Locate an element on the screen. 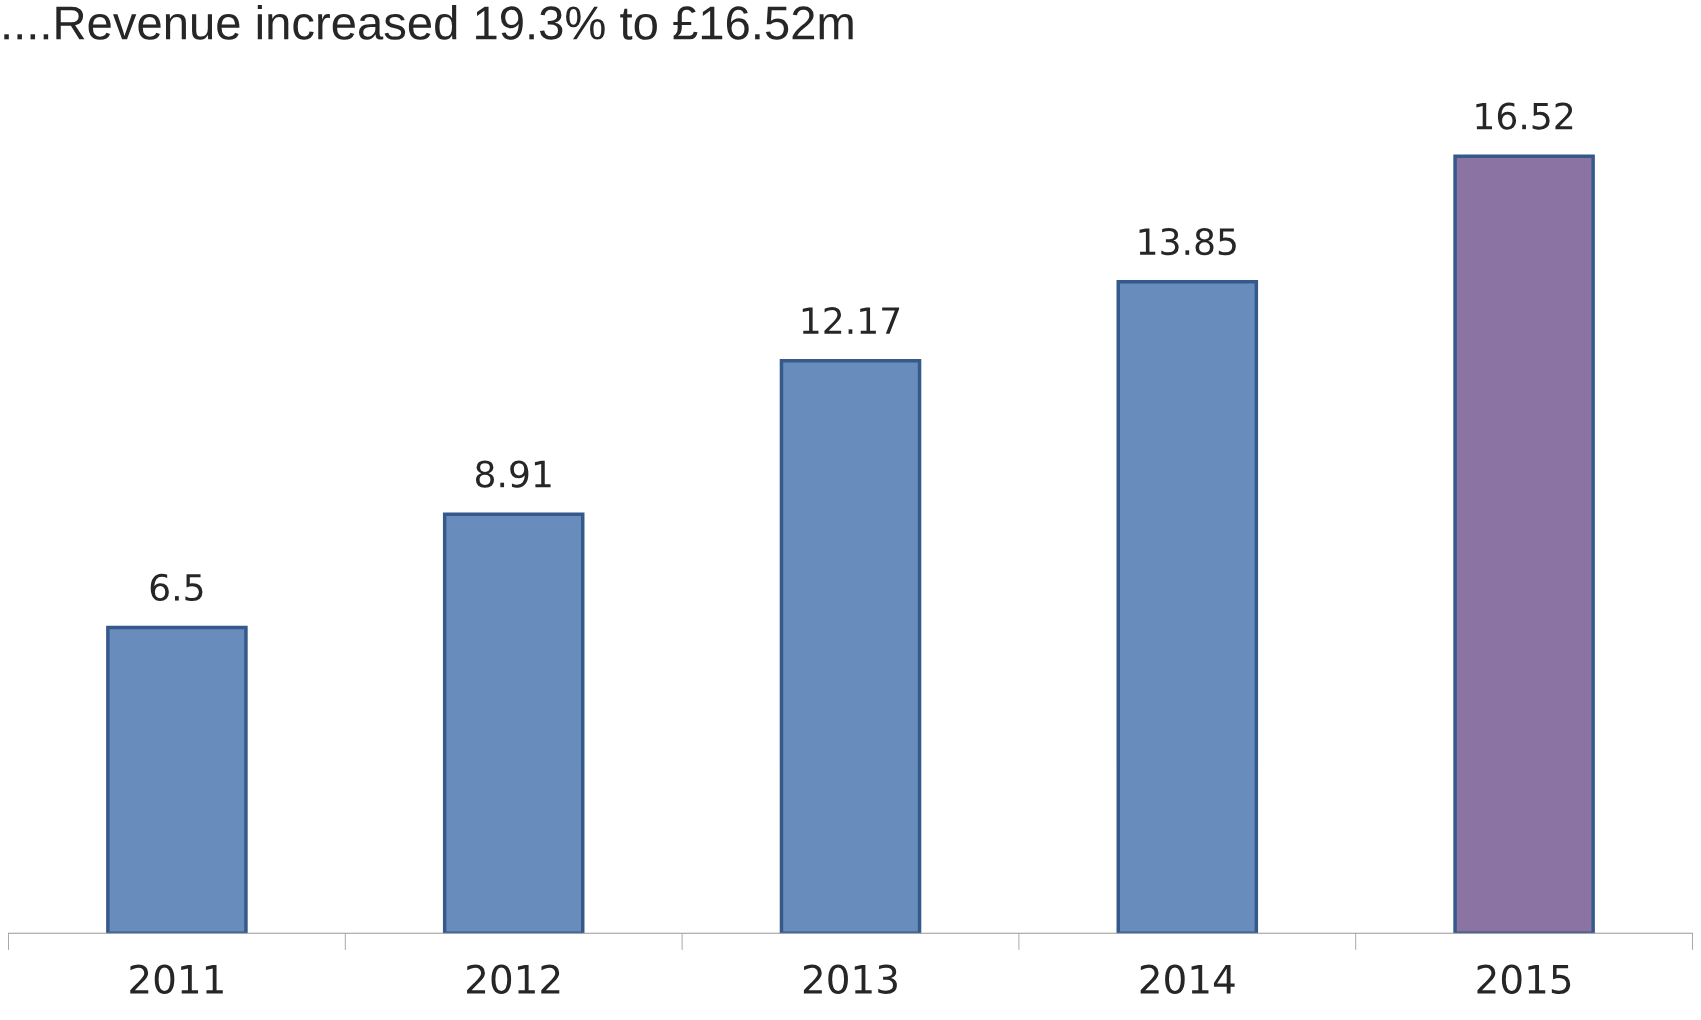  data-label: 8.91 is located at coordinates (513, 474).